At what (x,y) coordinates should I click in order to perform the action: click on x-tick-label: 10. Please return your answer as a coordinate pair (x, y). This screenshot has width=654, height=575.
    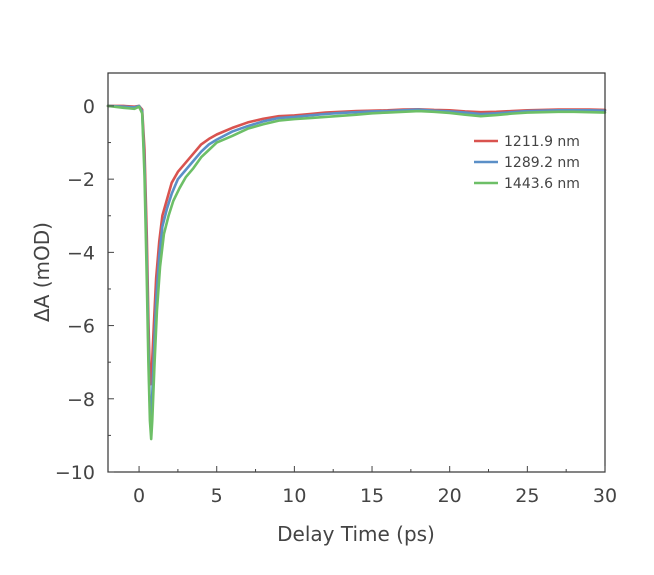
    Looking at the image, I should click on (294, 496).